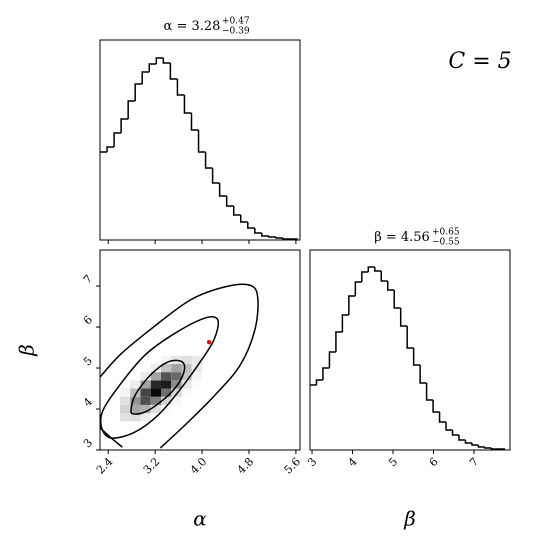 This screenshot has height=550, width=550. I want to click on panel-title: β = 4.56, so click(402, 237).